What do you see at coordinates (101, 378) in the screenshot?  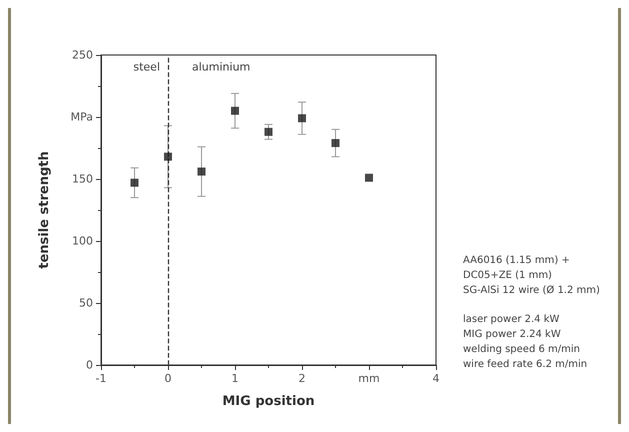 I see `x-tick-label: -1` at bounding box center [101, 378].